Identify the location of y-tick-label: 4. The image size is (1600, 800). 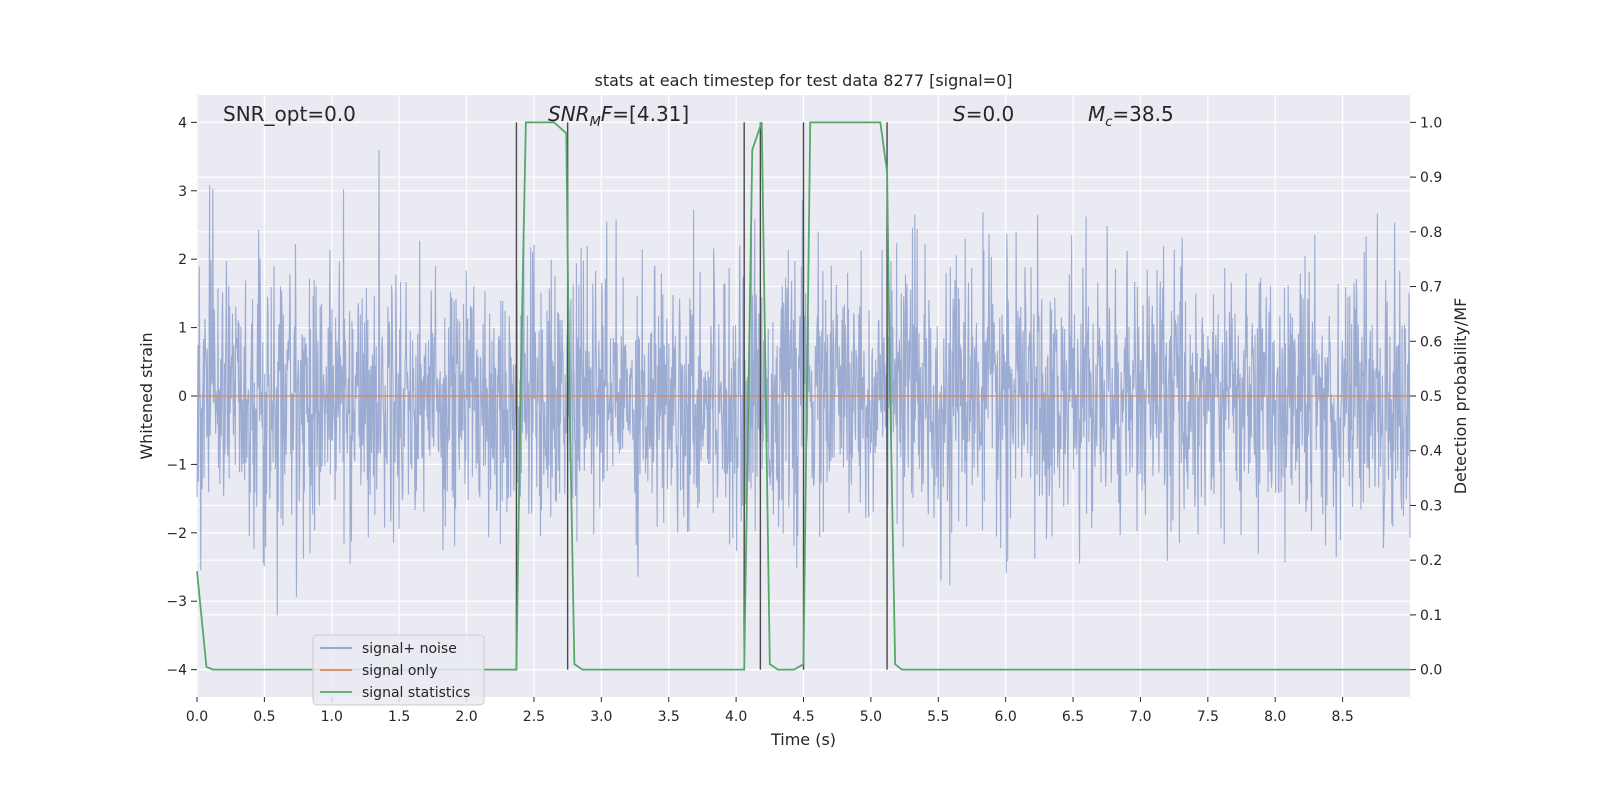
(182, 123).